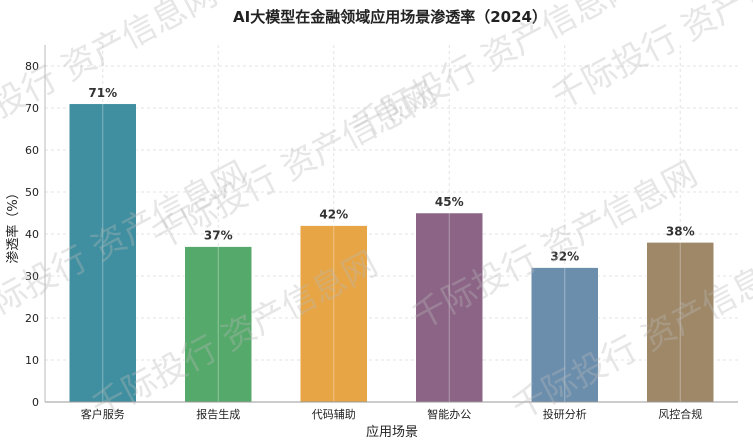 The width and height of the screenshot is (753, 447). Describe the element at coordinates (680, 414) in the screenshot. I see `x-tick-label: 风控合规` at that location.